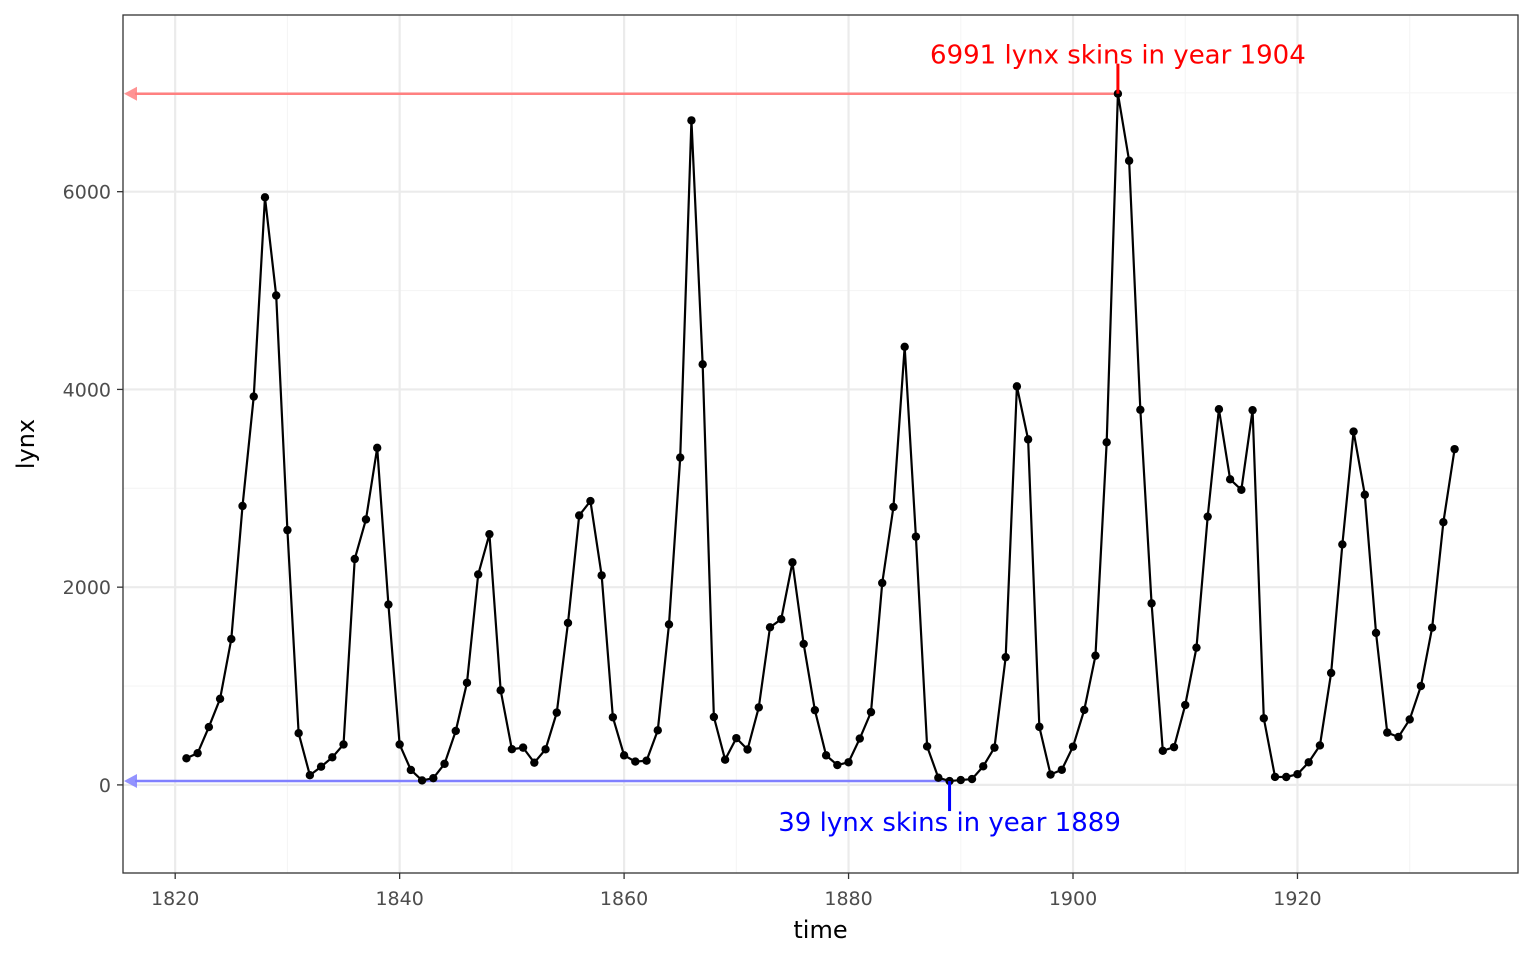 The height and width of the screenshot is (960, 1536). What do you see at coordinates (736, 891) in the screenshot?
I see `x-axis-ticks: 1820 1840 1860 1880 1900 1920` at bounding box center [736, 891].